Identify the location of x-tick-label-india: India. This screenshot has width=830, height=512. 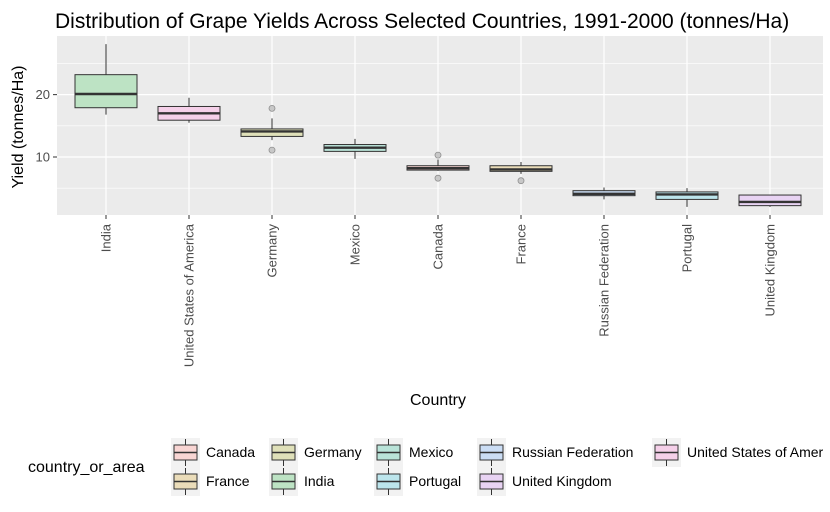
(106, 237).